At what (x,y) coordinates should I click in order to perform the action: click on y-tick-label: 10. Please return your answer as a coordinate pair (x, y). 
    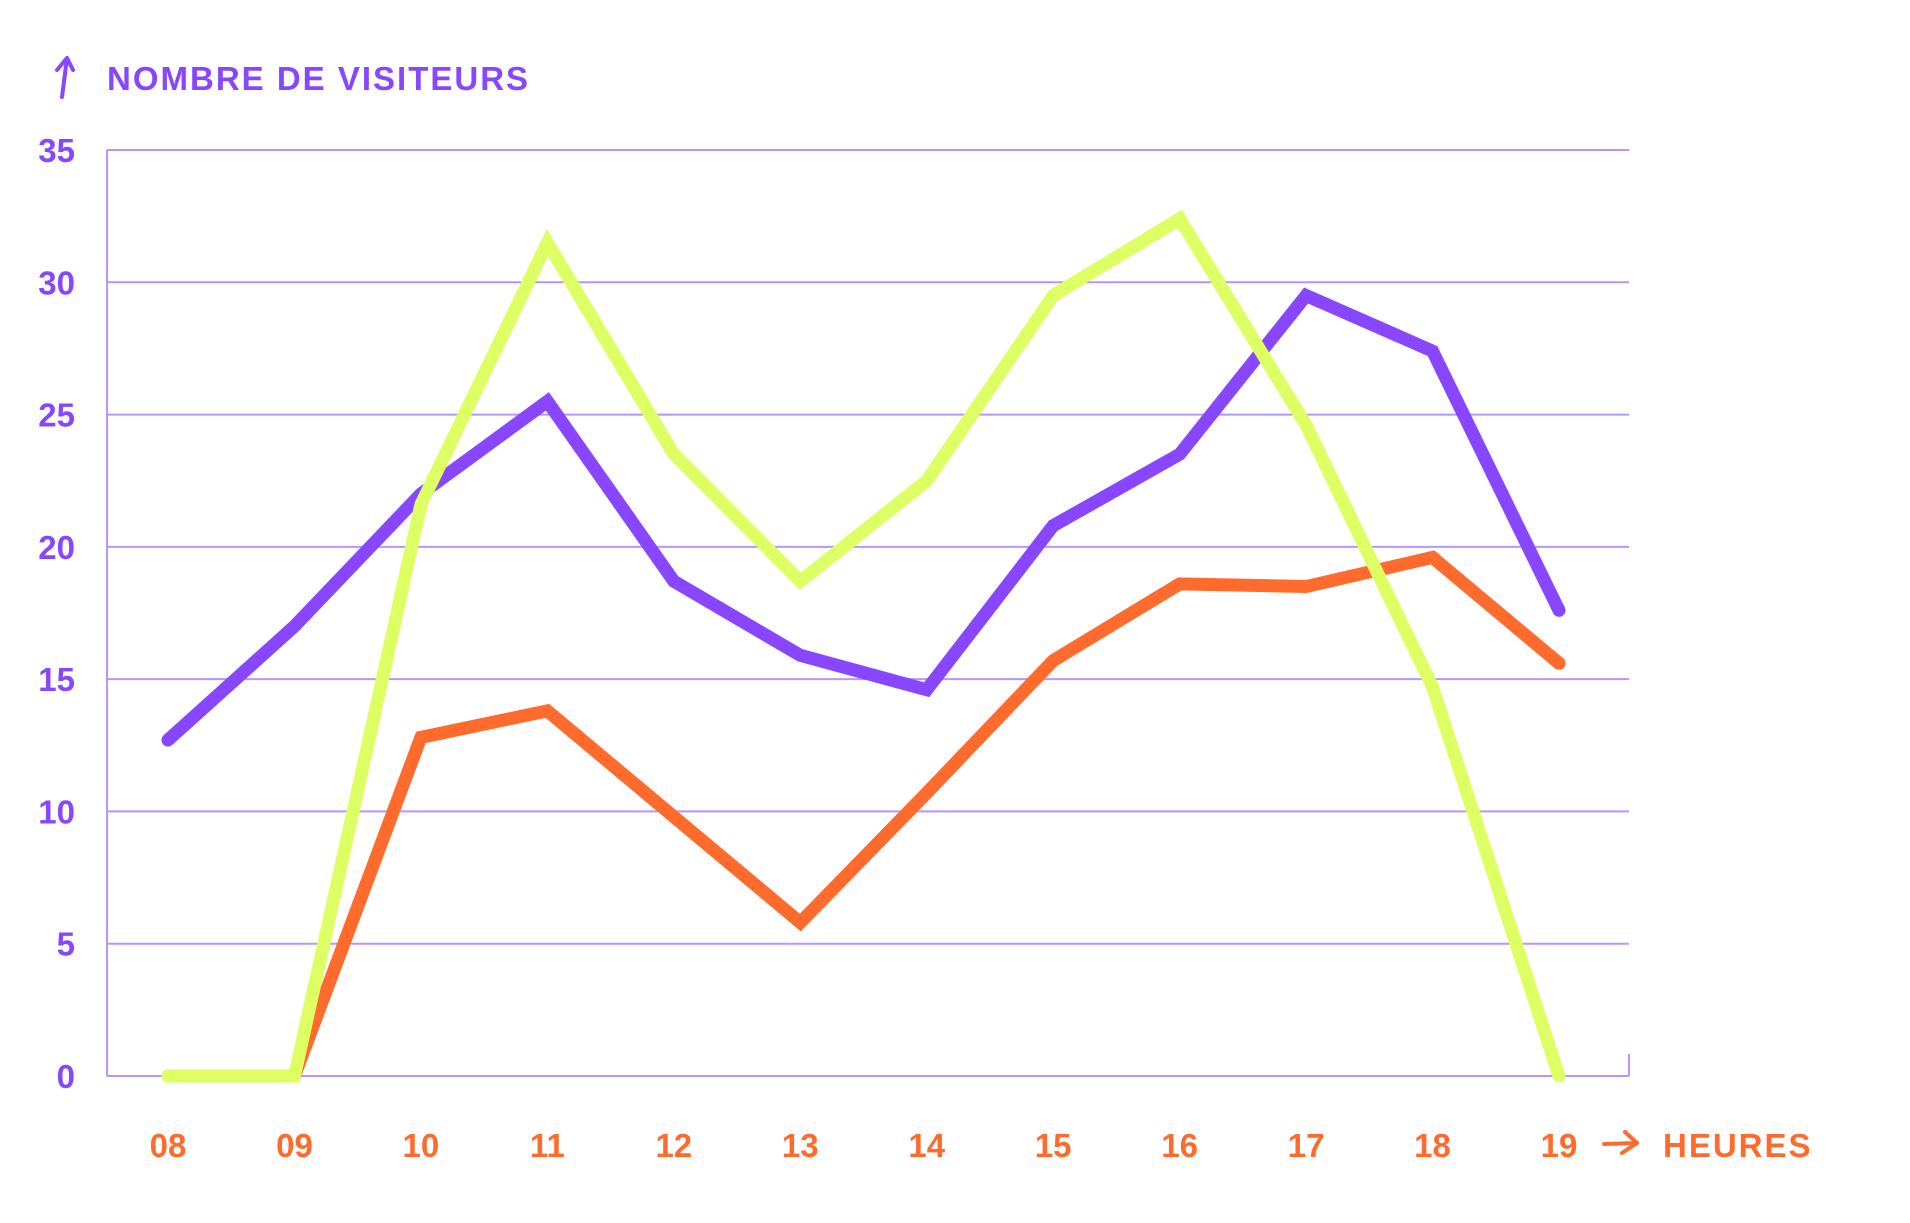
    Looking at the image, I should click on (56, 811).